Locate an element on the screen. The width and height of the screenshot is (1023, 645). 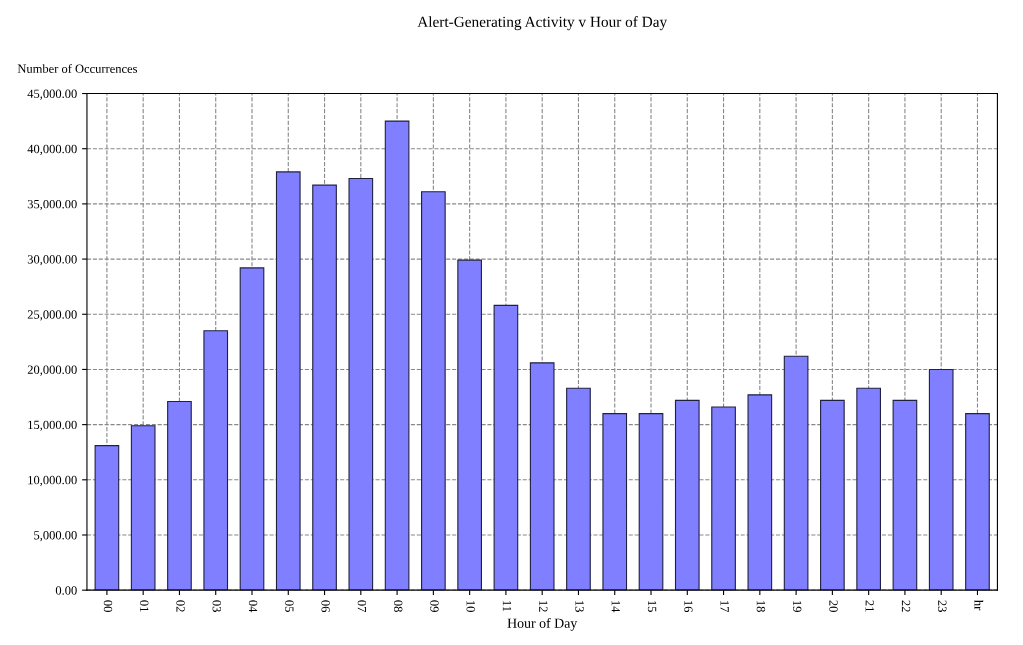
x-tick-label: 00 is located at coordinates (108, 606).